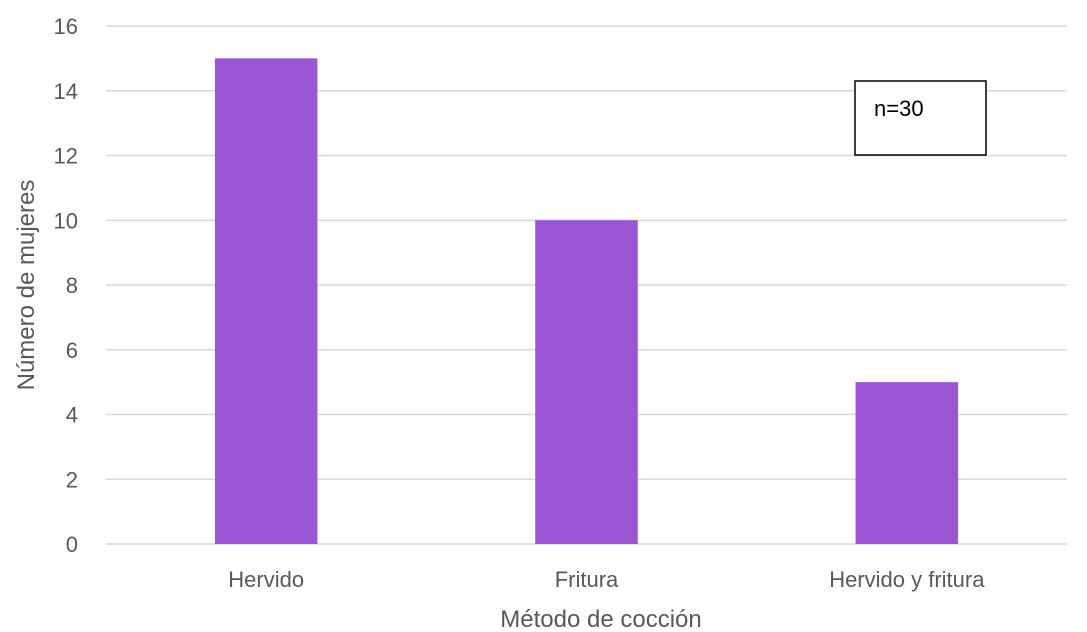  What do you see at coordinates (907, 579) in the screenshot?
I see `x-tick-label: Hervido y fritura` at bounding box center [907, 579].